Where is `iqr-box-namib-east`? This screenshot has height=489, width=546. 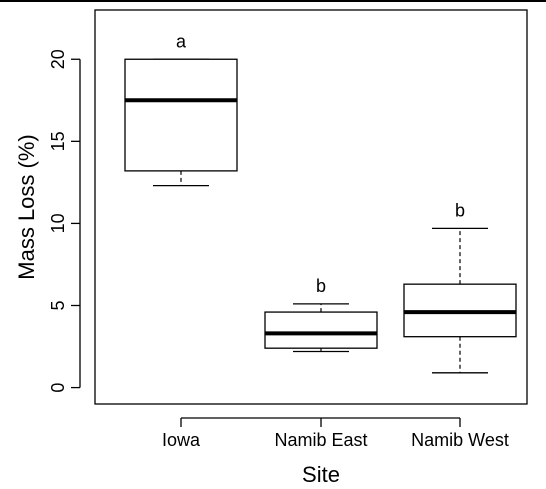 iqr-box-namib-east is located at coordinates (321, 330).